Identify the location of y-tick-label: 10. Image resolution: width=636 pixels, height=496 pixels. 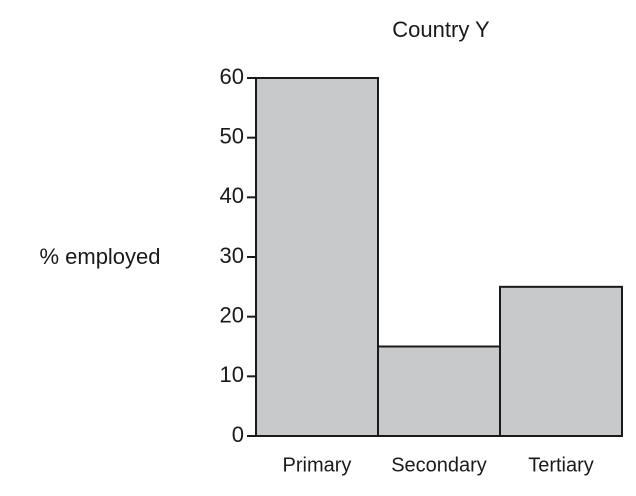
(232, 374).